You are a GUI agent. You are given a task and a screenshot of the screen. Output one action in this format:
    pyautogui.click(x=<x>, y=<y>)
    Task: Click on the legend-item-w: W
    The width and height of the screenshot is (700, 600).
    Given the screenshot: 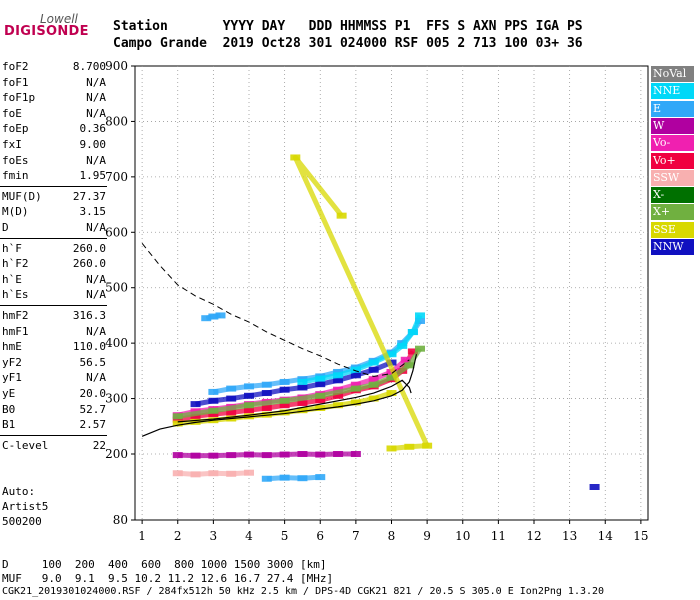 What is the action you would take?
    pyautogui.click(x=672, y=125)
    